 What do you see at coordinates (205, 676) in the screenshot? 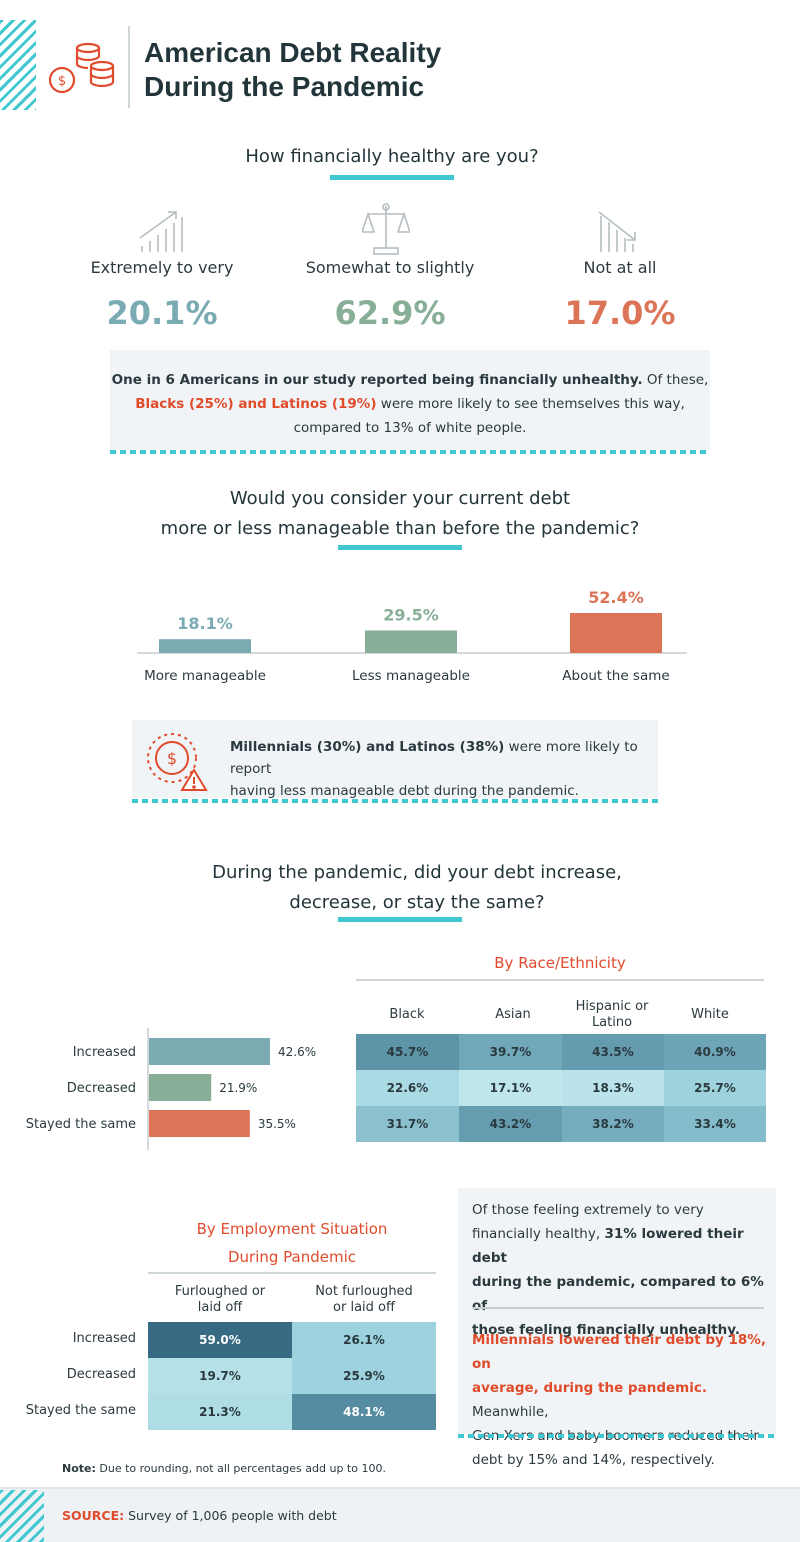
I see `manageable-category-label: More manageable` at bounding box center [205, 676].